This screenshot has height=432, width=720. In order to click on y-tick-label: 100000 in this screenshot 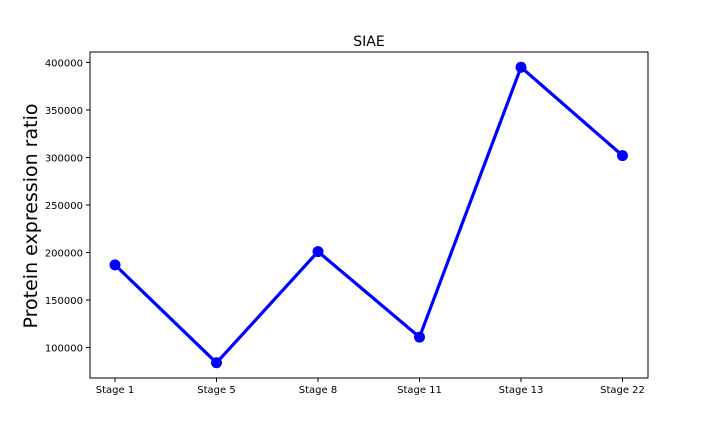, I will do `click(64, 349)`.